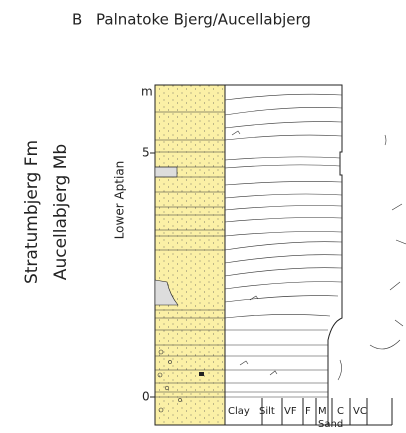  What do you see at coordinates (267, 411) in the screenshot?
I see `grain-class: Silt` at bounding box center [267, 411].